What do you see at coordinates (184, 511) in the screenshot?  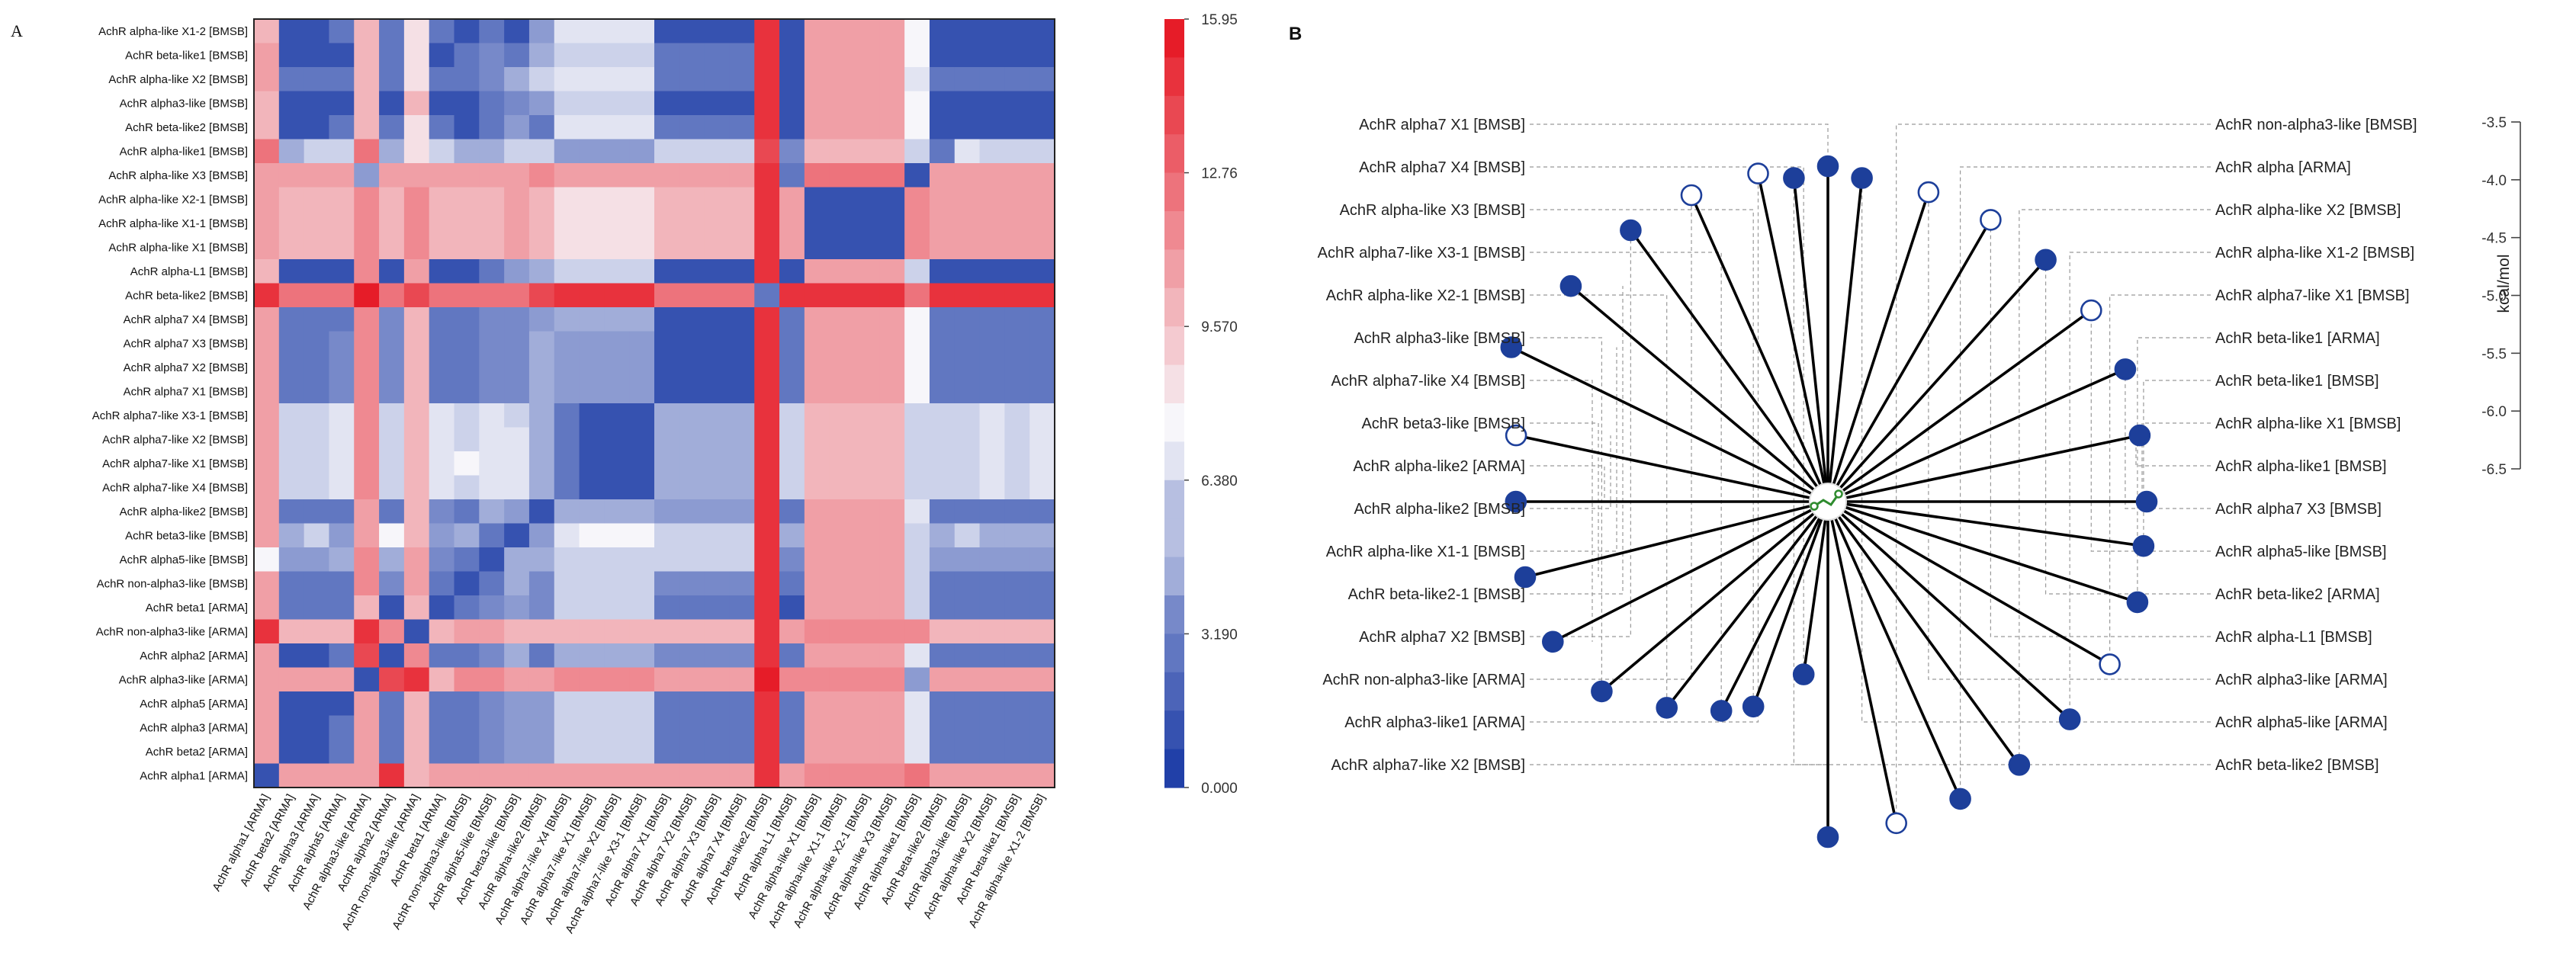 I see `heatmap-row-label: AchR alpha-like2 [BMSB]` at bounding box center [184, 511].